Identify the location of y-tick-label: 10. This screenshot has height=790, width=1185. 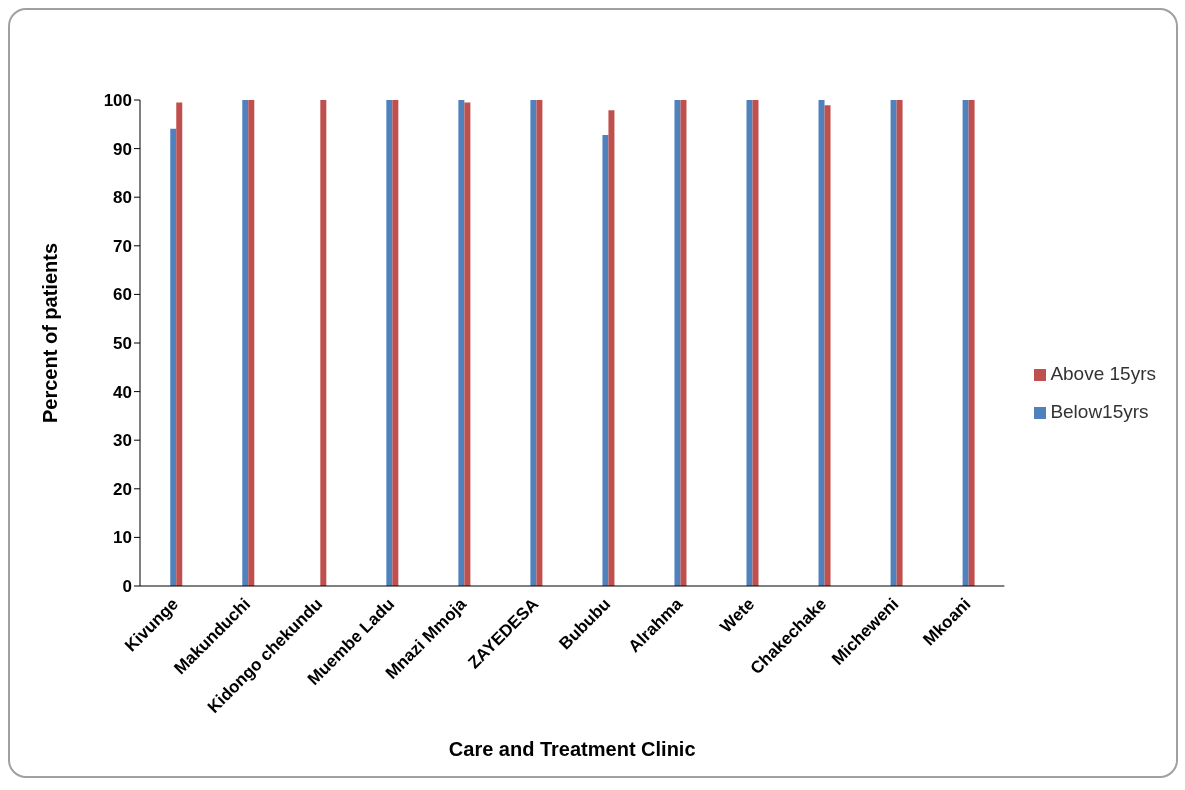
(122, 538).